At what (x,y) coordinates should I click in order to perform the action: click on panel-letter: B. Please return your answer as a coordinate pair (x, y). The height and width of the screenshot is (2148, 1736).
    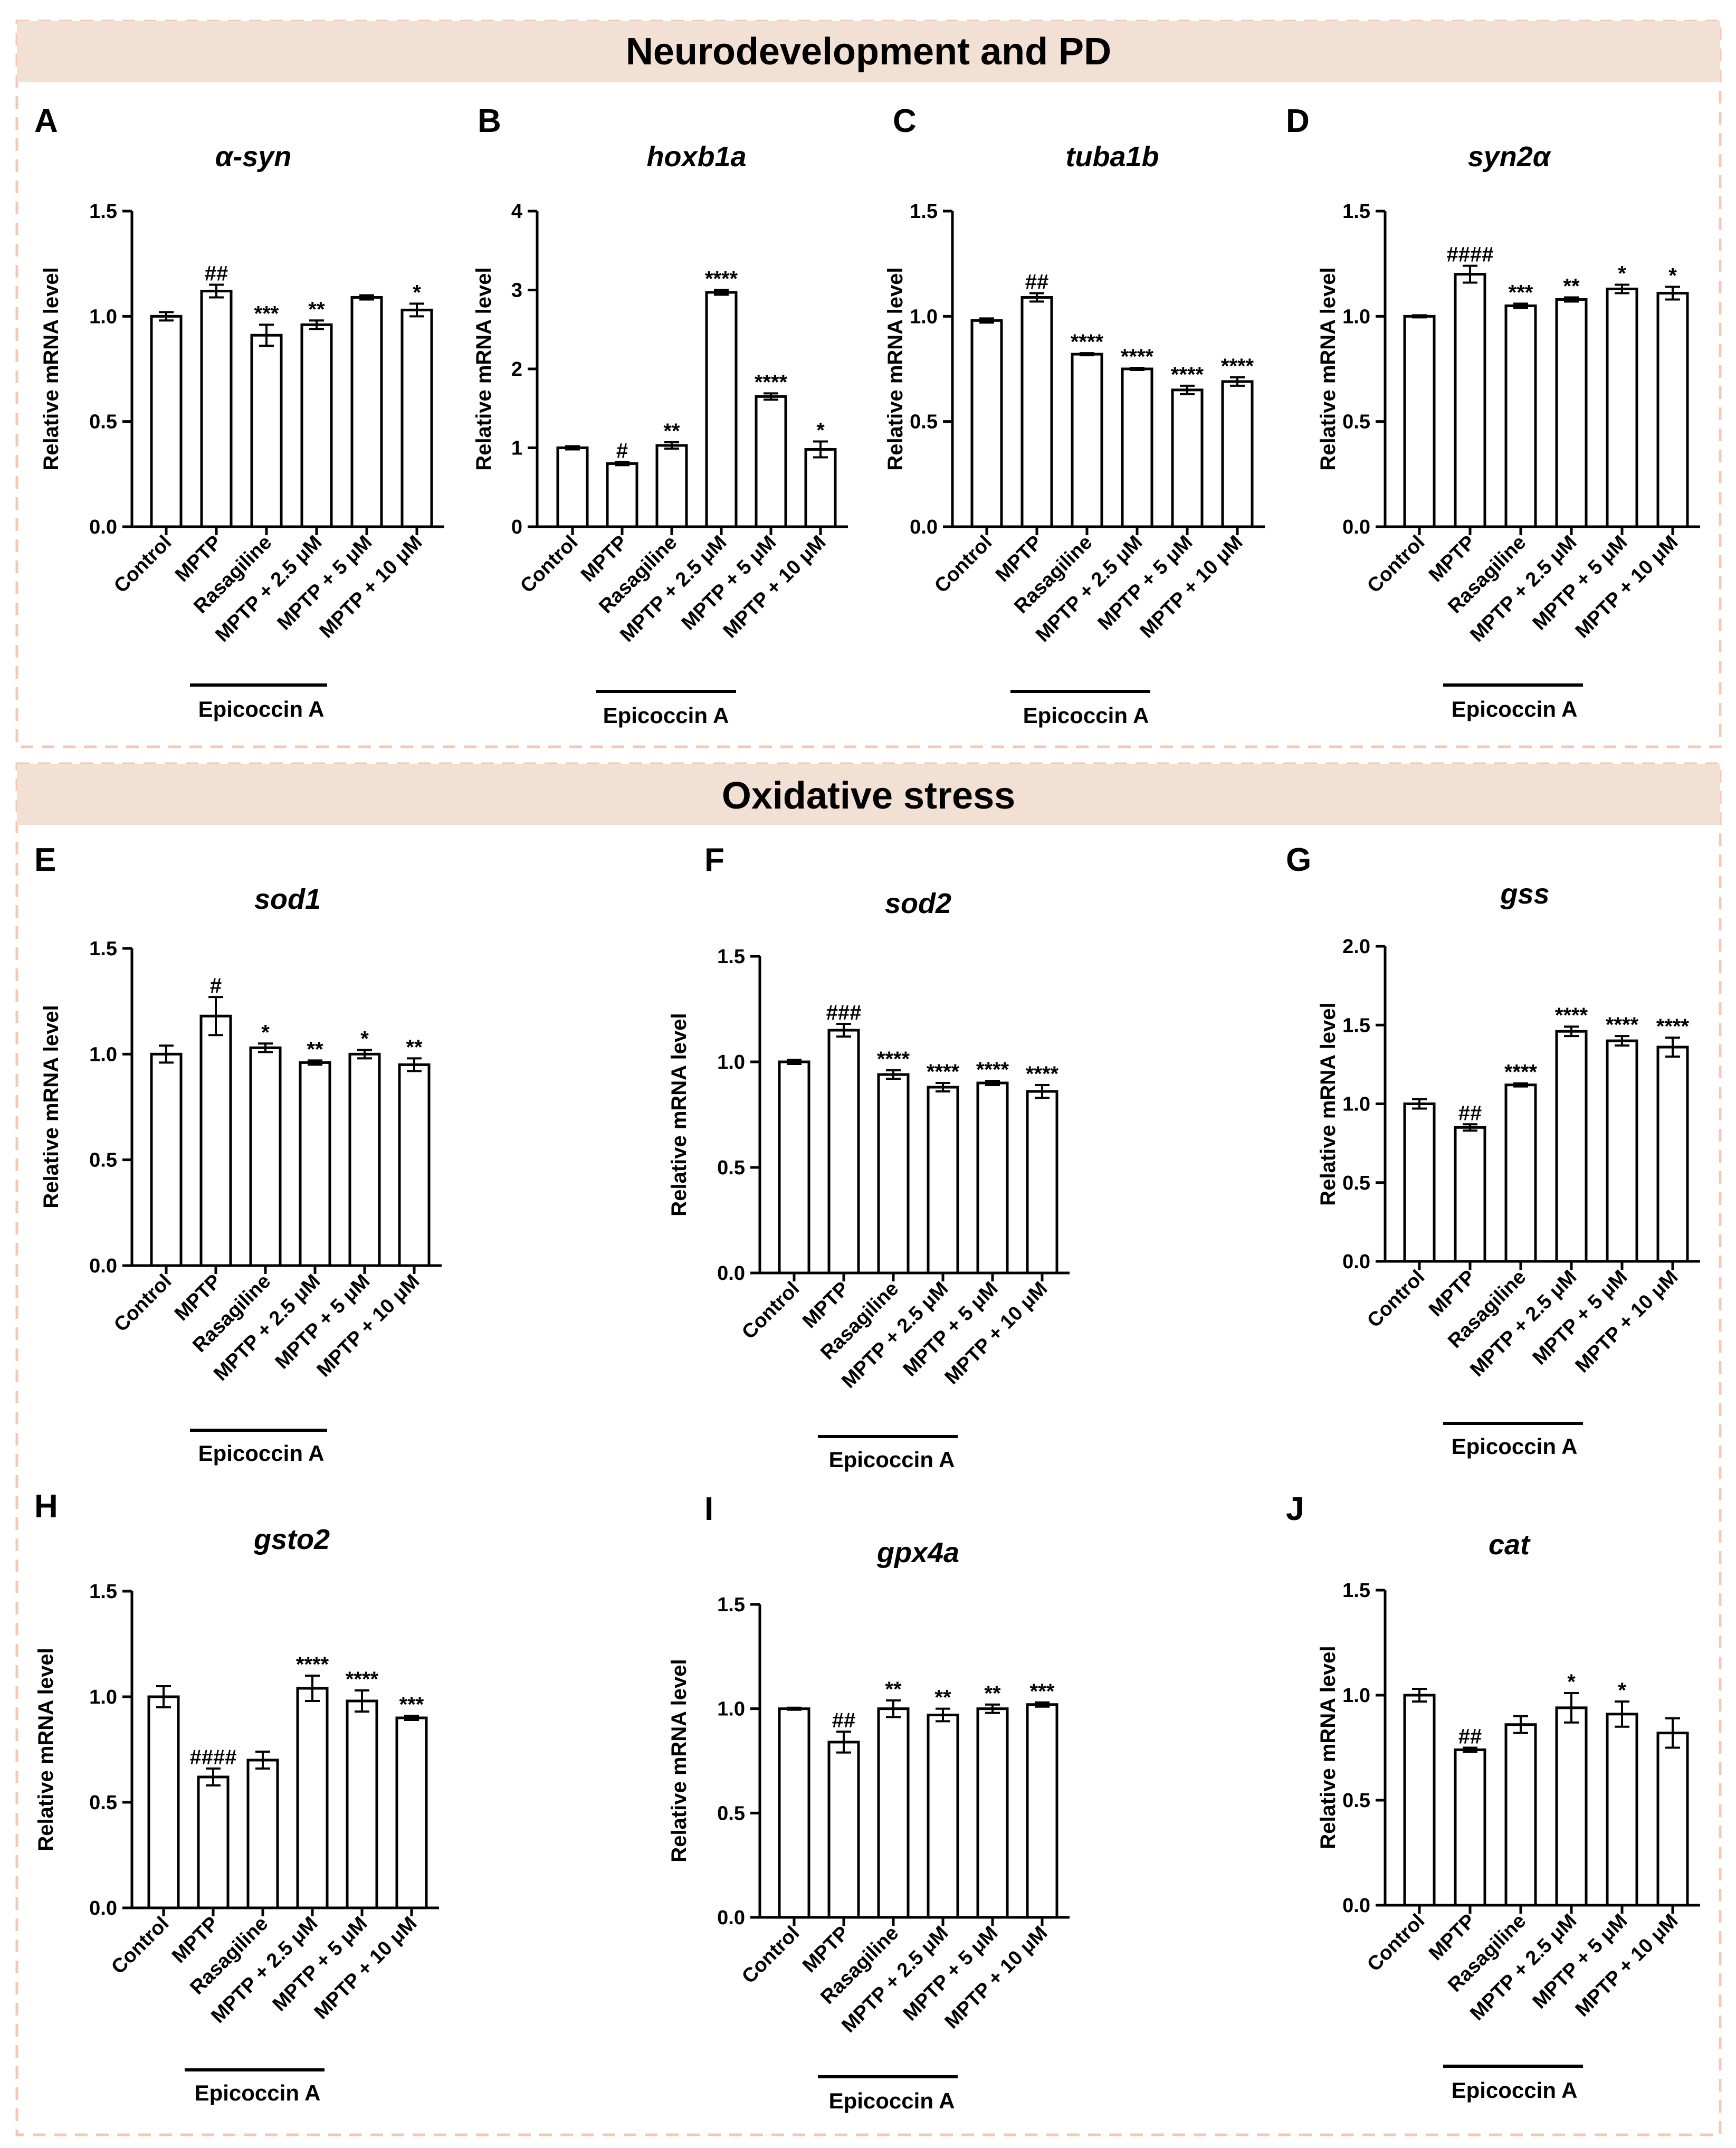
    Looking at the image, I should click on (489, 121).